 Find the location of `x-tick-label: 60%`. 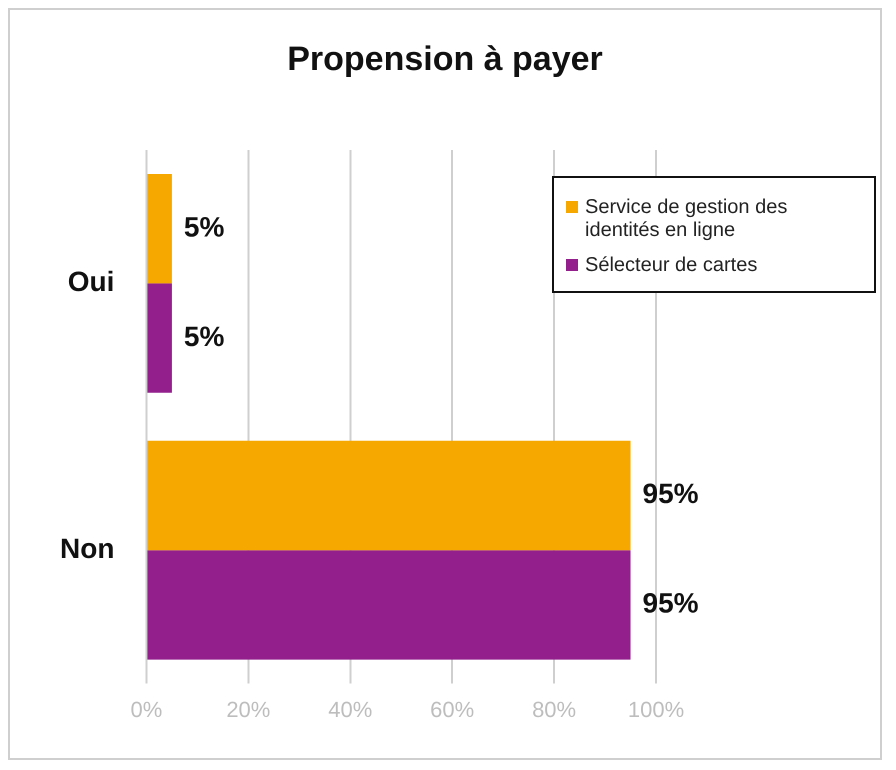

x-tick-label: 60% is located at coordinates (452, 709).